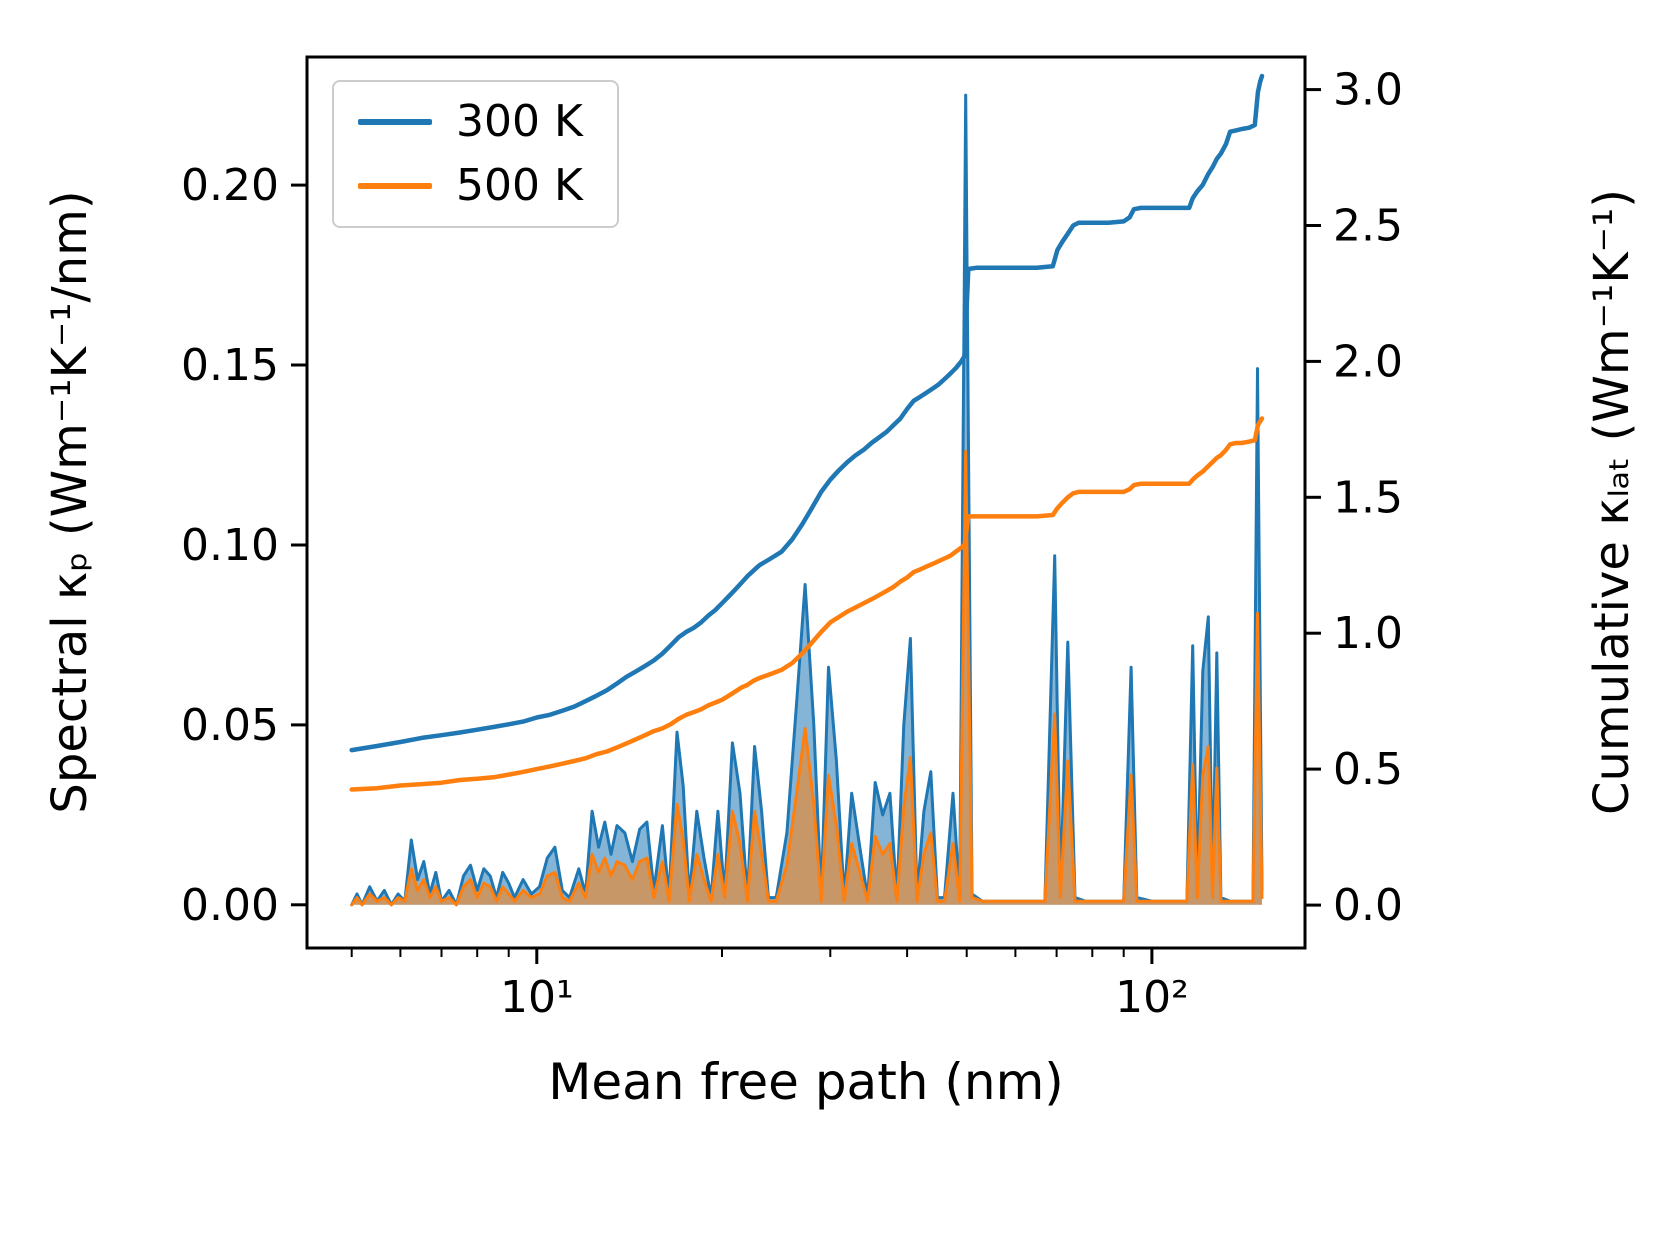 This screenshot has height=1254, width=1679. I want to click on svg-text: 10¹, so click(537, 997).